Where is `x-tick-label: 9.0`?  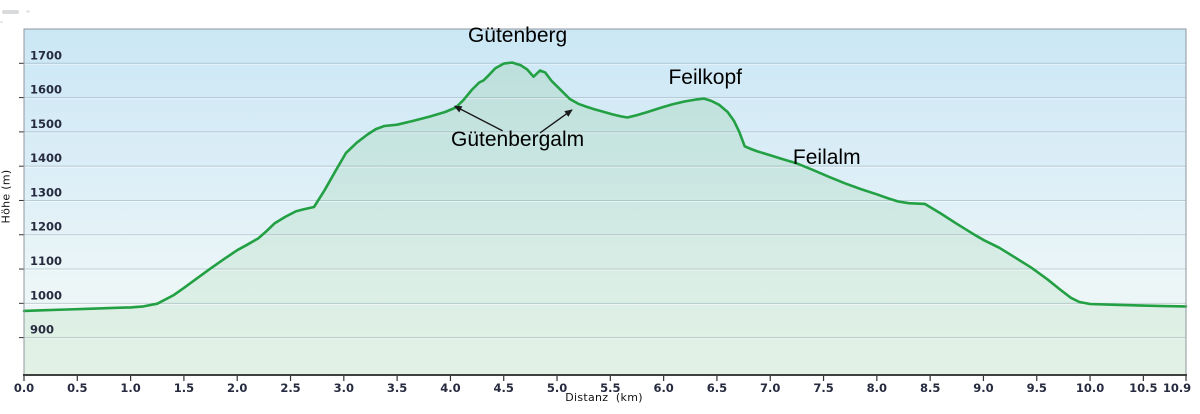
x-tick-label: 9.0 is located at coordinates (983, 388).